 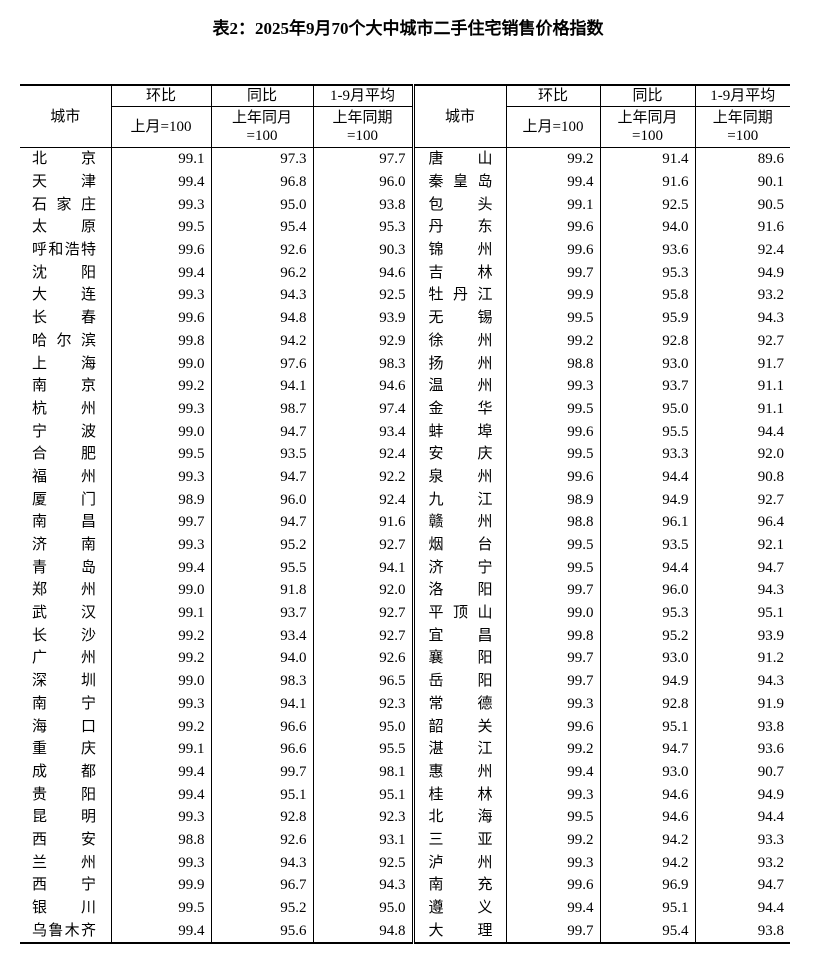 I want to click on city-name: 济南, so click(x=64, y=545).